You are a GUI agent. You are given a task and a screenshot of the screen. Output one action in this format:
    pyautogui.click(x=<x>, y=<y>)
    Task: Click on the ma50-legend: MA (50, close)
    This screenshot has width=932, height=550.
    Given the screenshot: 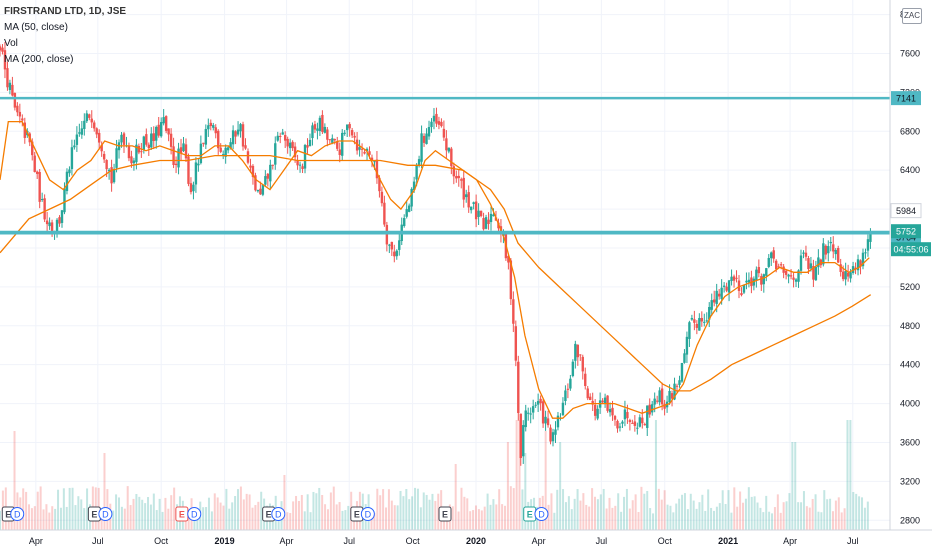 What is the action you would take?
    pyautogui.click(x=36, y=27)
    